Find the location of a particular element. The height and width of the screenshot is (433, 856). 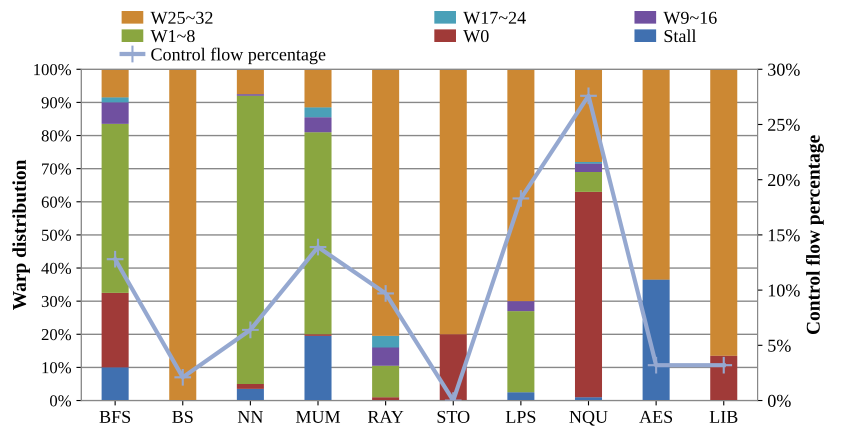

x-tick-label: LPS is located at coordinates (521, 416).